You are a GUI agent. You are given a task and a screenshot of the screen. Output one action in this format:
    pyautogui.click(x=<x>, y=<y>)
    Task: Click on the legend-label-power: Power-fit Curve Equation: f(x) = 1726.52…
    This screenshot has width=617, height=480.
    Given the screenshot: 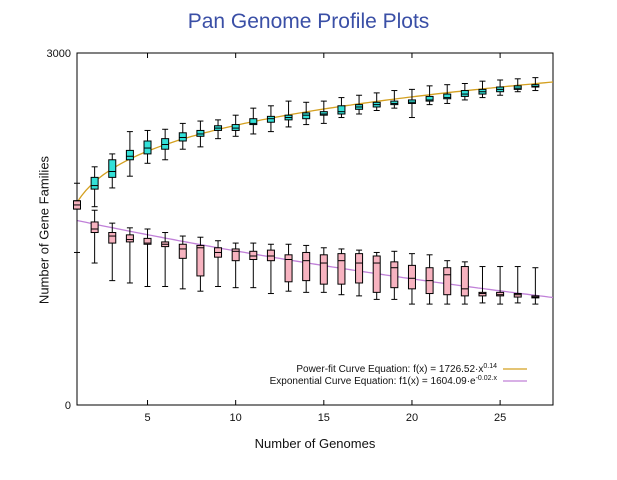 What is the action you would take?
    pyautogui.click(x=396, y=369)
    